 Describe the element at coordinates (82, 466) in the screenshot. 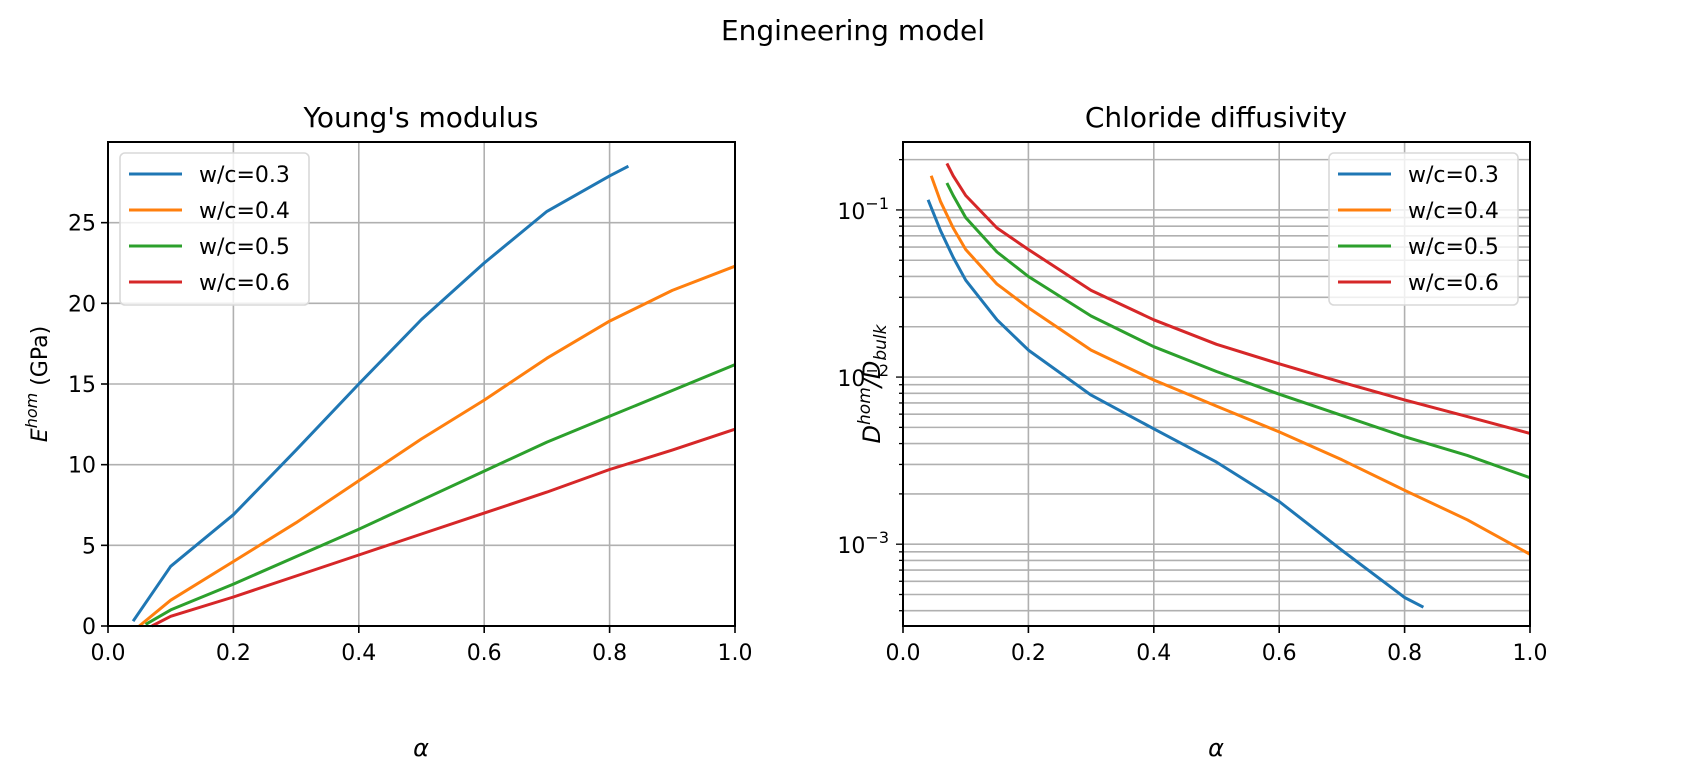

I see `y-tick-label: 10` at that location.